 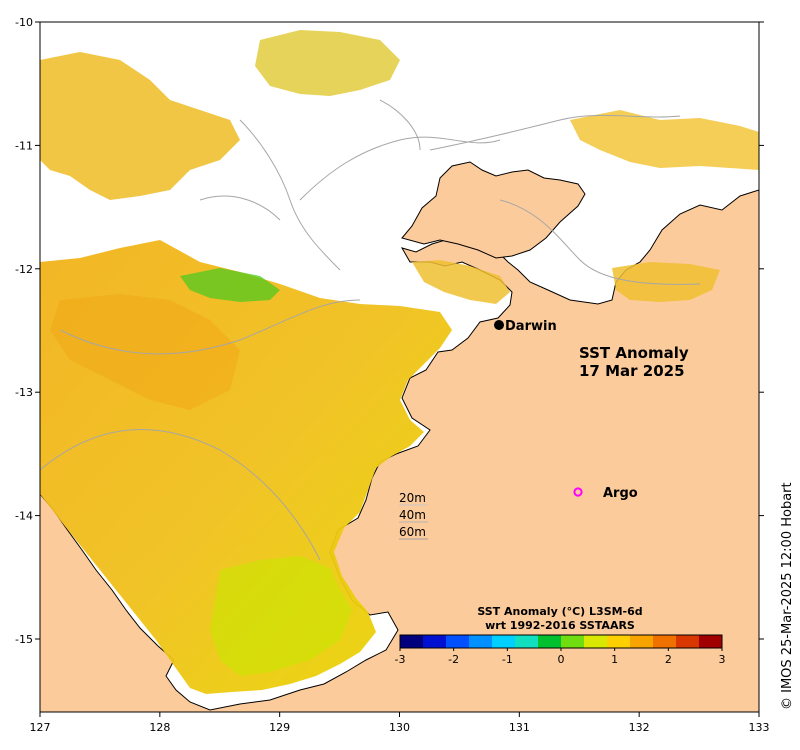 I want to click on colorbar-tick-label: 0, so click(x=561, y=659).